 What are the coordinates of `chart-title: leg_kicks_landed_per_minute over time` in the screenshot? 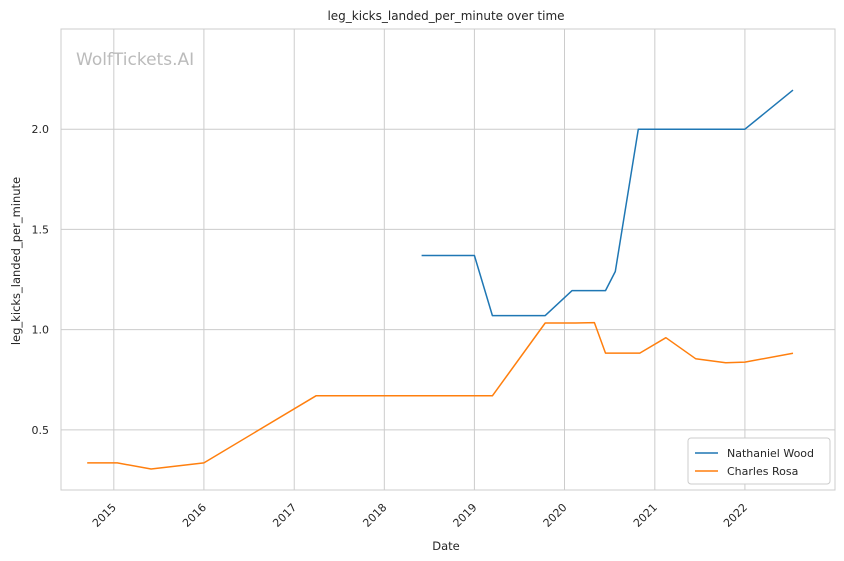 It's located at (445, 16).